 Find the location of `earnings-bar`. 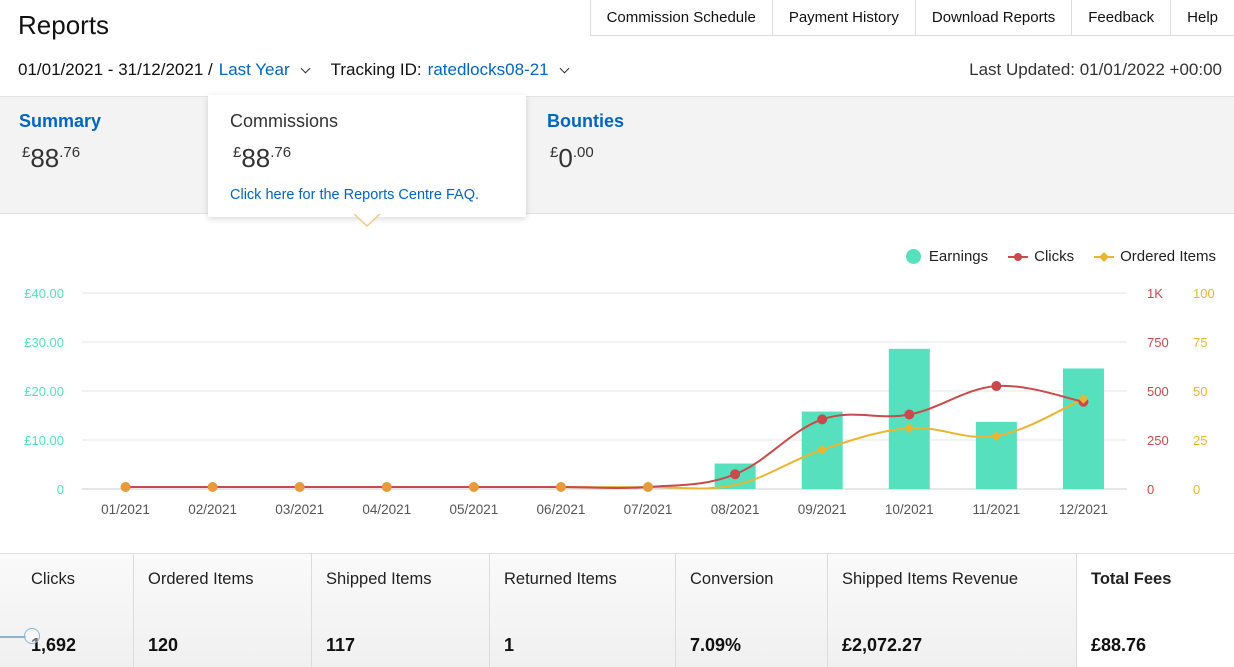

earnings-bar is located at coordinates (1083, 428).